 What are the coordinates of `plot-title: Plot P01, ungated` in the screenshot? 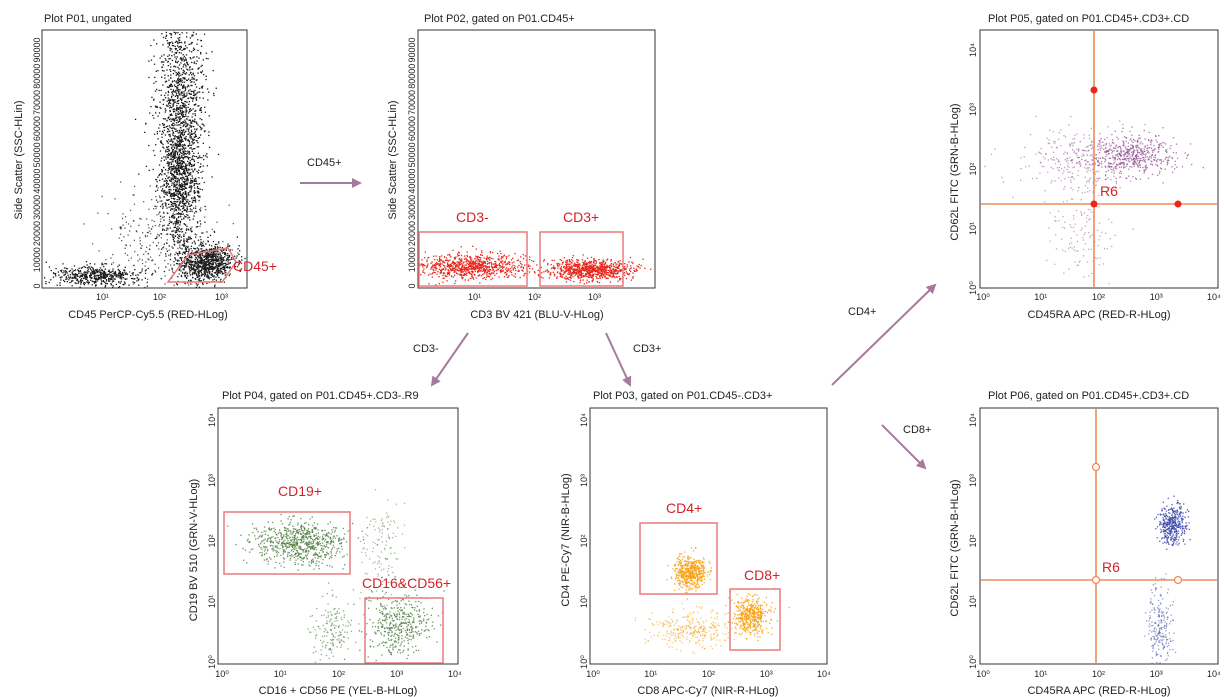 It's located at (87, 19).